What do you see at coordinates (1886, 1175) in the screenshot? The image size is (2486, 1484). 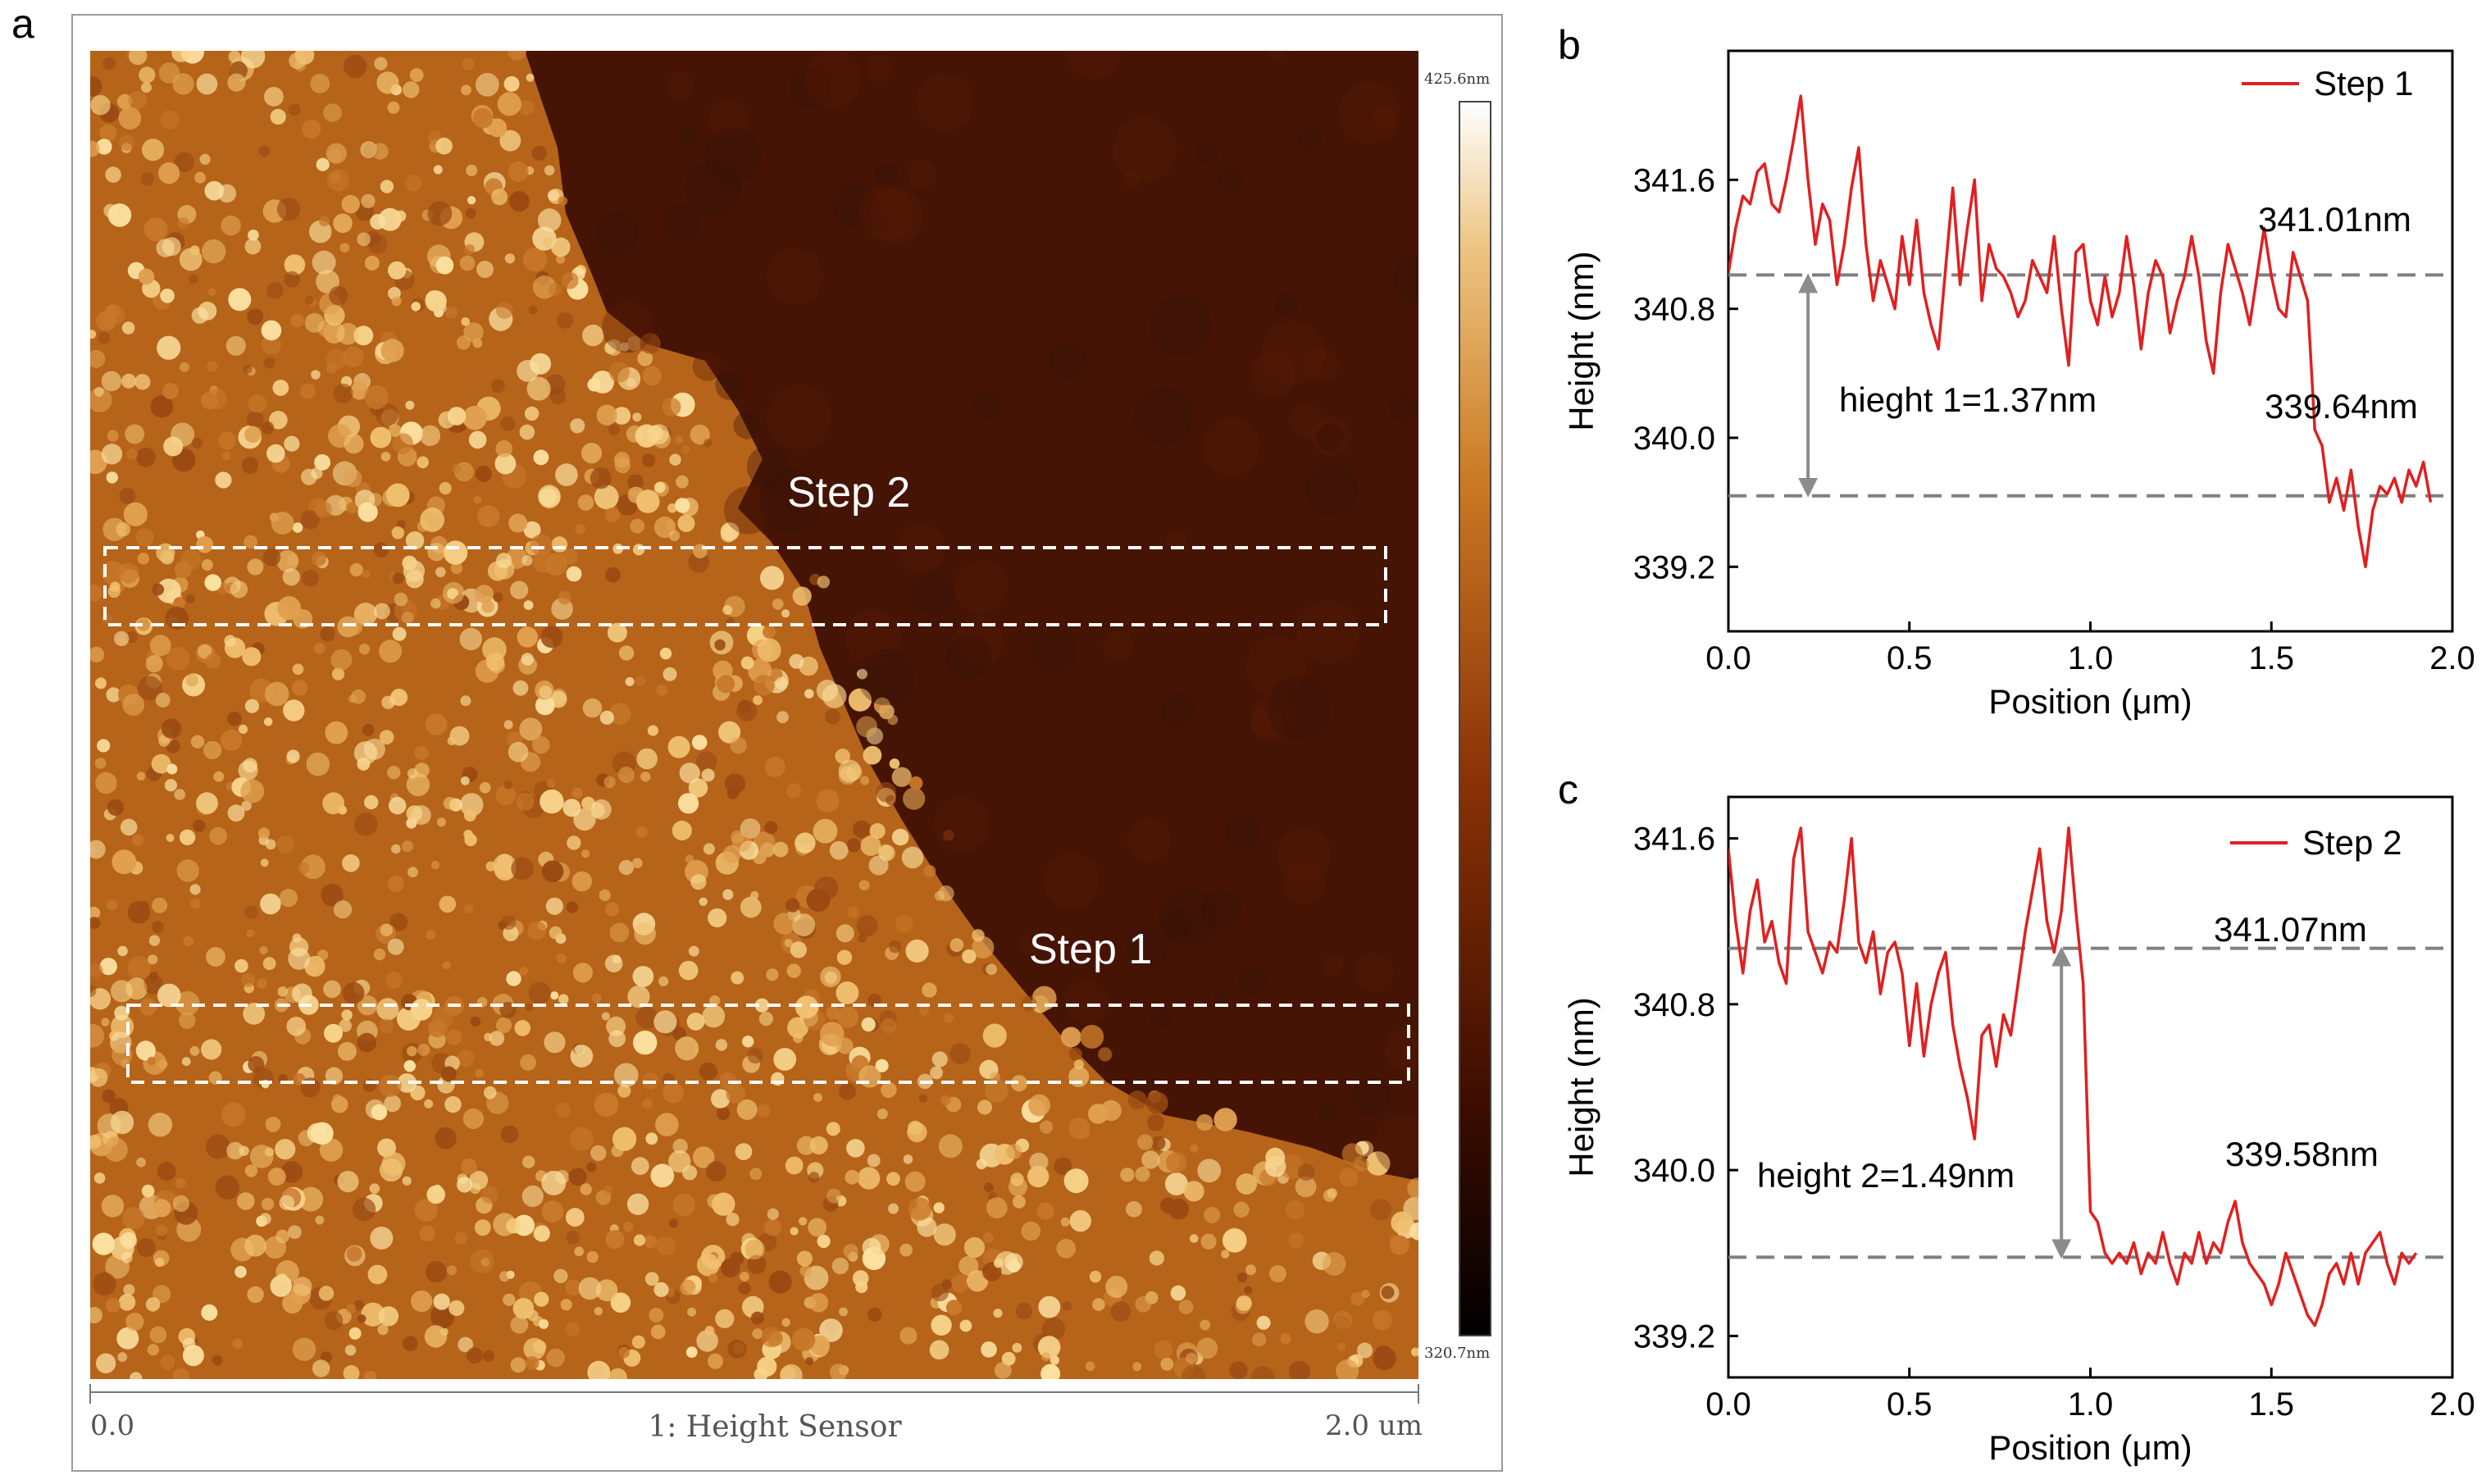 I see `step-height-annotation: height 2=1.49nm` at bounding box center [1886, 1175].